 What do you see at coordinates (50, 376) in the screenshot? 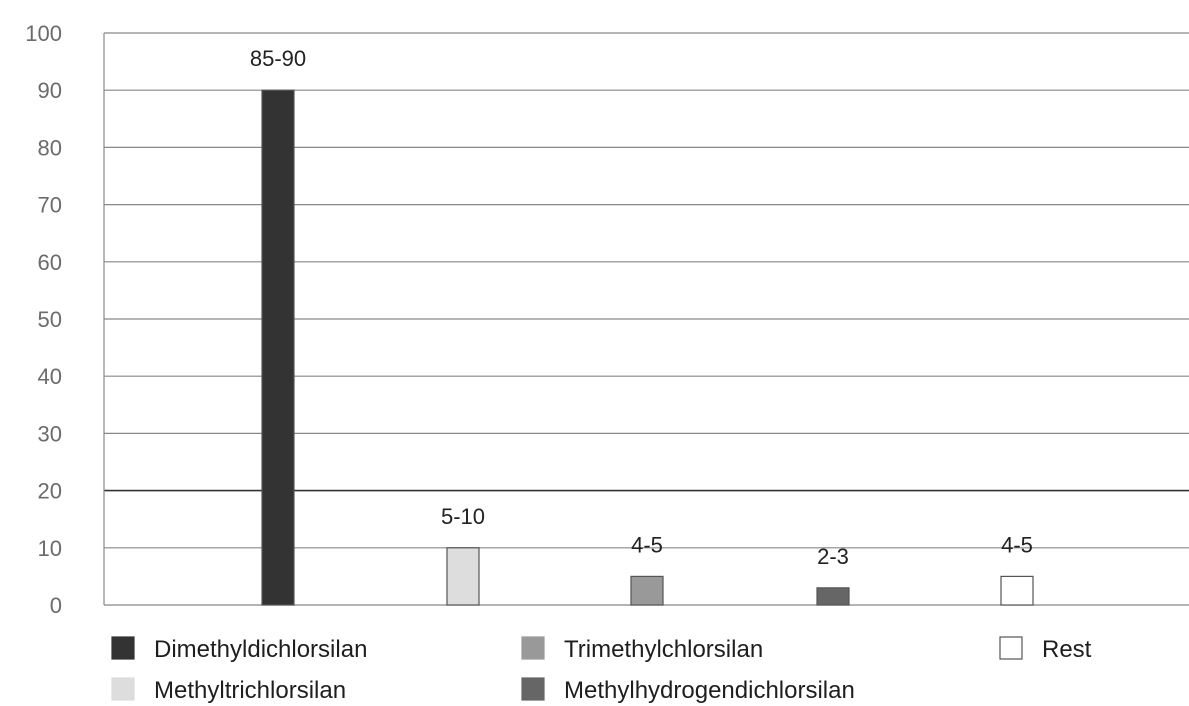
I see `y-tick-label: 40` at bounding box center [50, 376].